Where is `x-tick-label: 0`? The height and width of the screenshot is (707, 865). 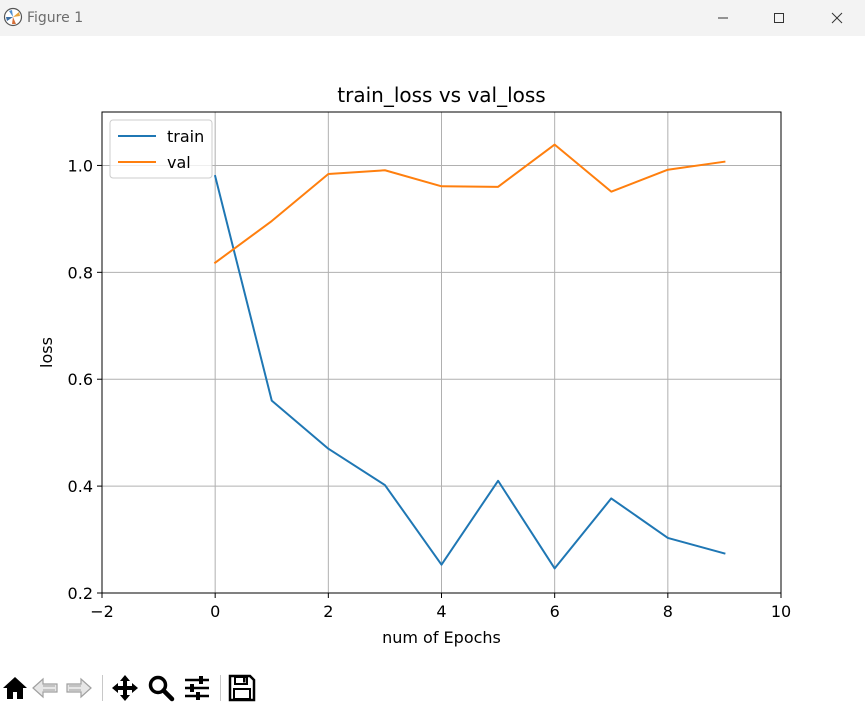
x-tick-label: 0 is located at coordinates (215, 611).